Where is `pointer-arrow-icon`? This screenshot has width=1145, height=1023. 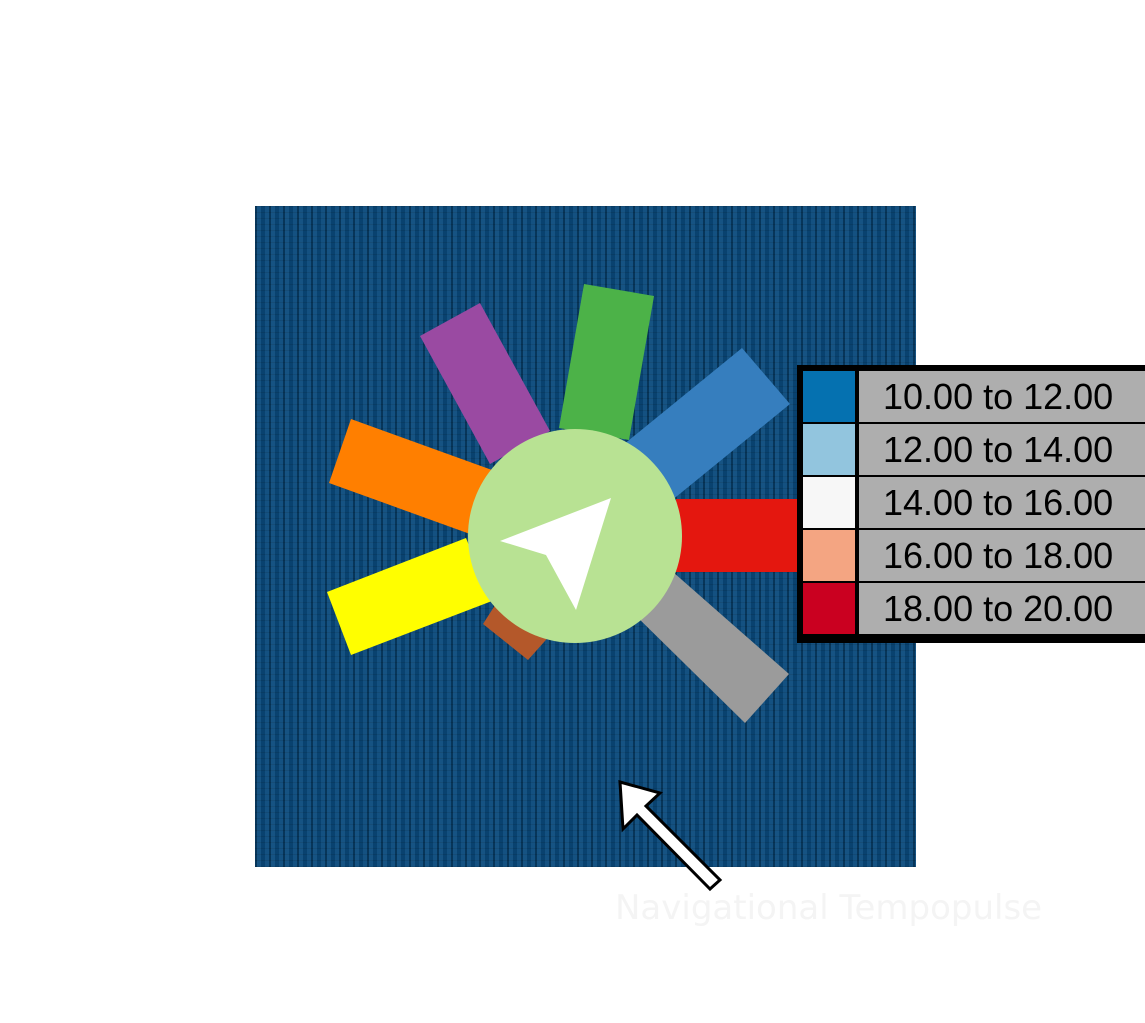 pointer-arrow-icon is located at coordinates (670, 835).